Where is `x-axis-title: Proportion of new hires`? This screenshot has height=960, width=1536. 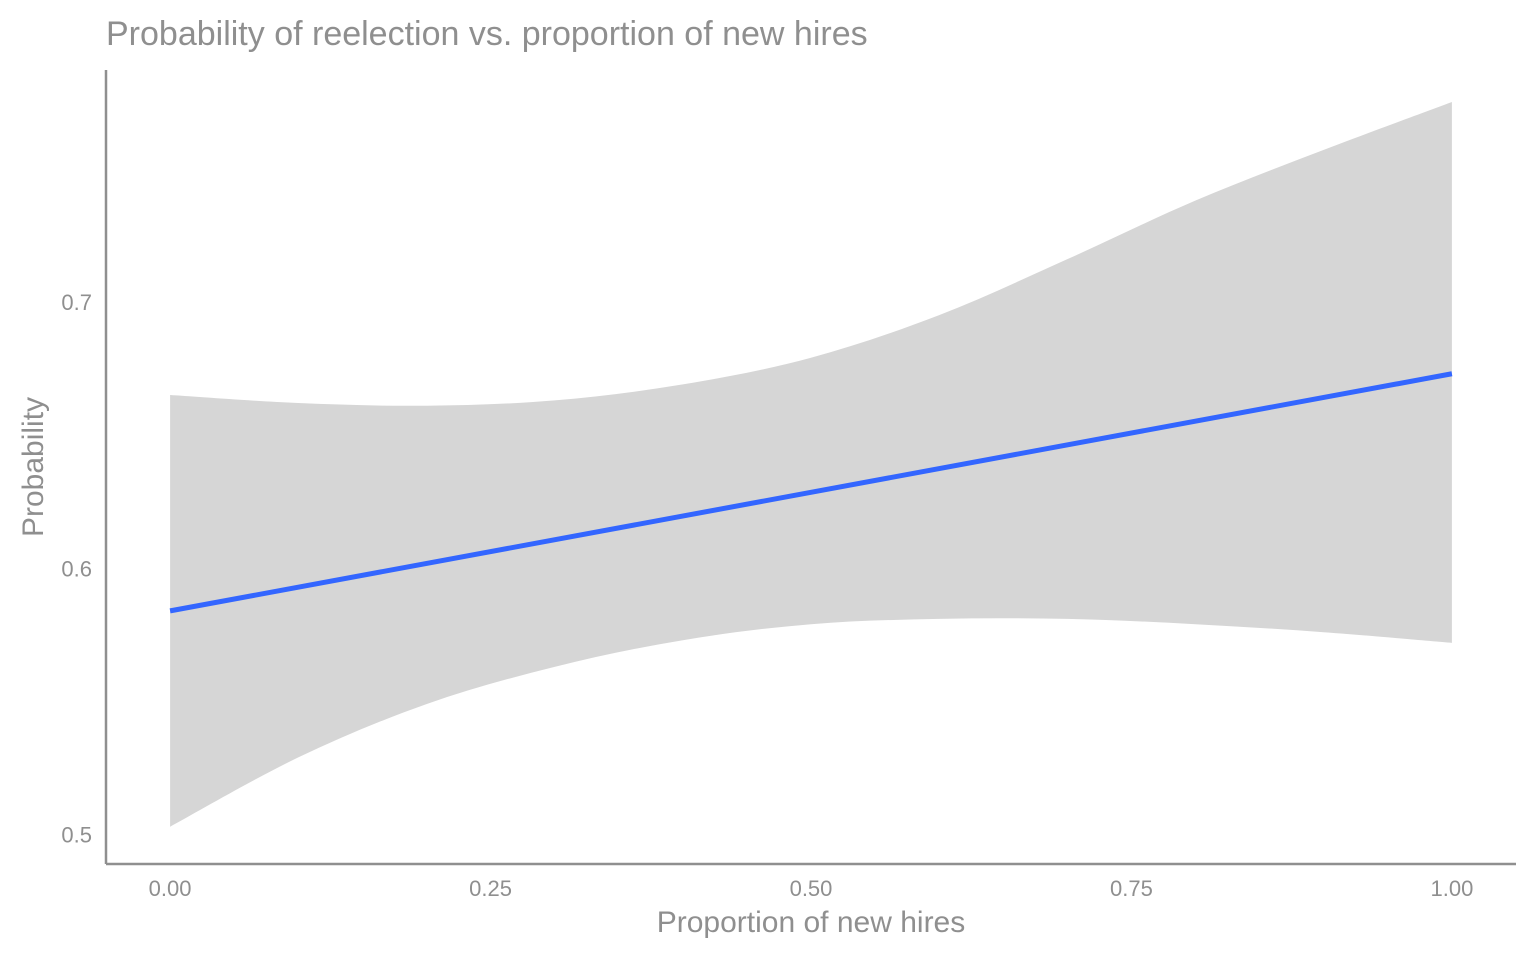 x-axis-title: Proportion of new hires is located at coordinates (811, 922).